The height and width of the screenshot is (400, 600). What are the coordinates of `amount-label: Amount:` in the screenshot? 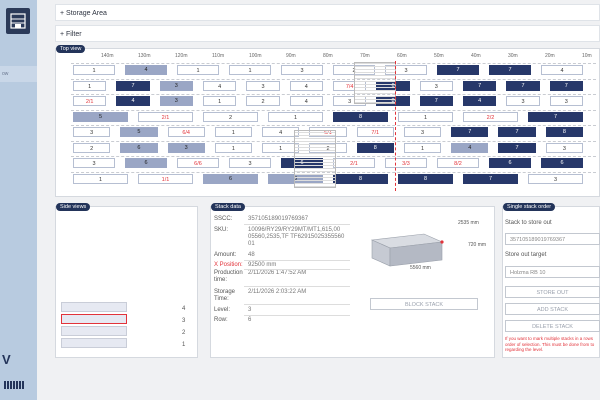 It's located at (225, 255).